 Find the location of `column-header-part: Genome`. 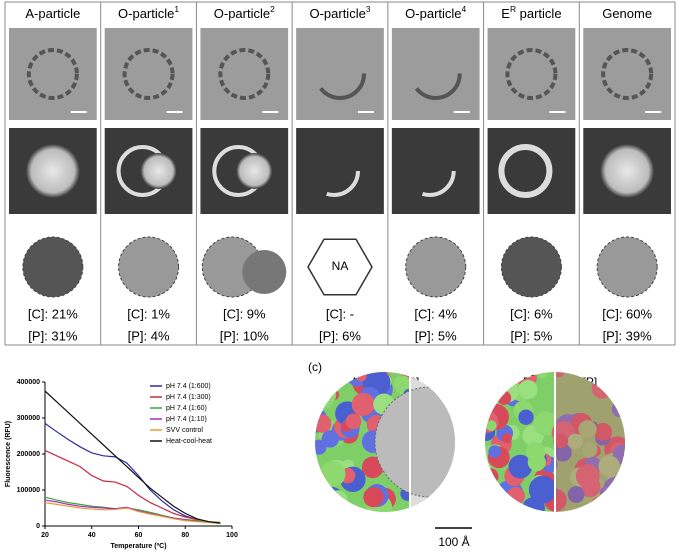

column-header-part: Genome is located at coordinates (627, 13).